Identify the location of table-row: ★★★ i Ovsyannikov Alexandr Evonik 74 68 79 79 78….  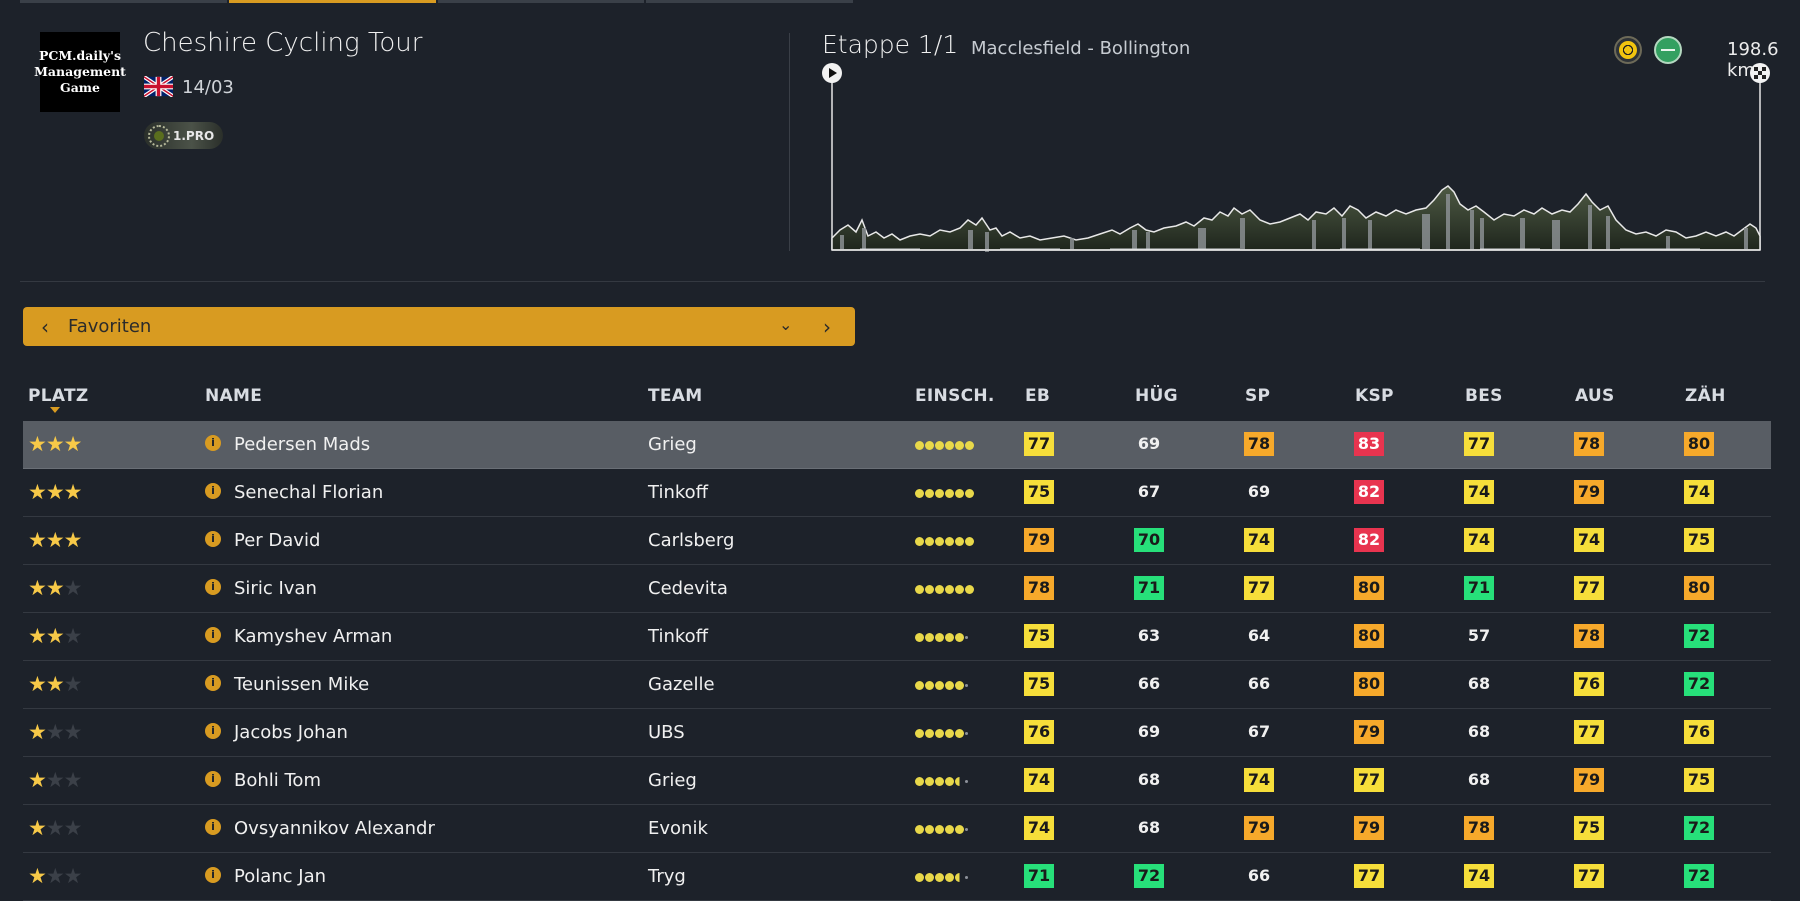
(897, 829).